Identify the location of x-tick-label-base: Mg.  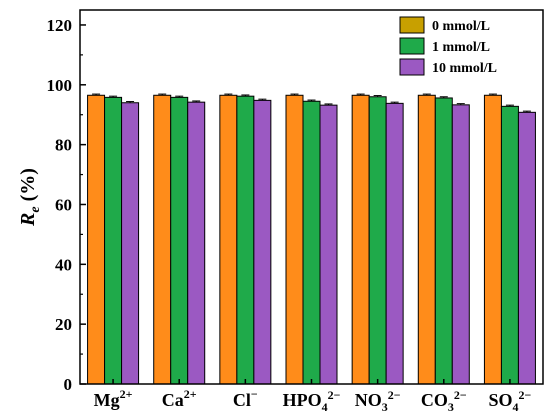
(107, 400).